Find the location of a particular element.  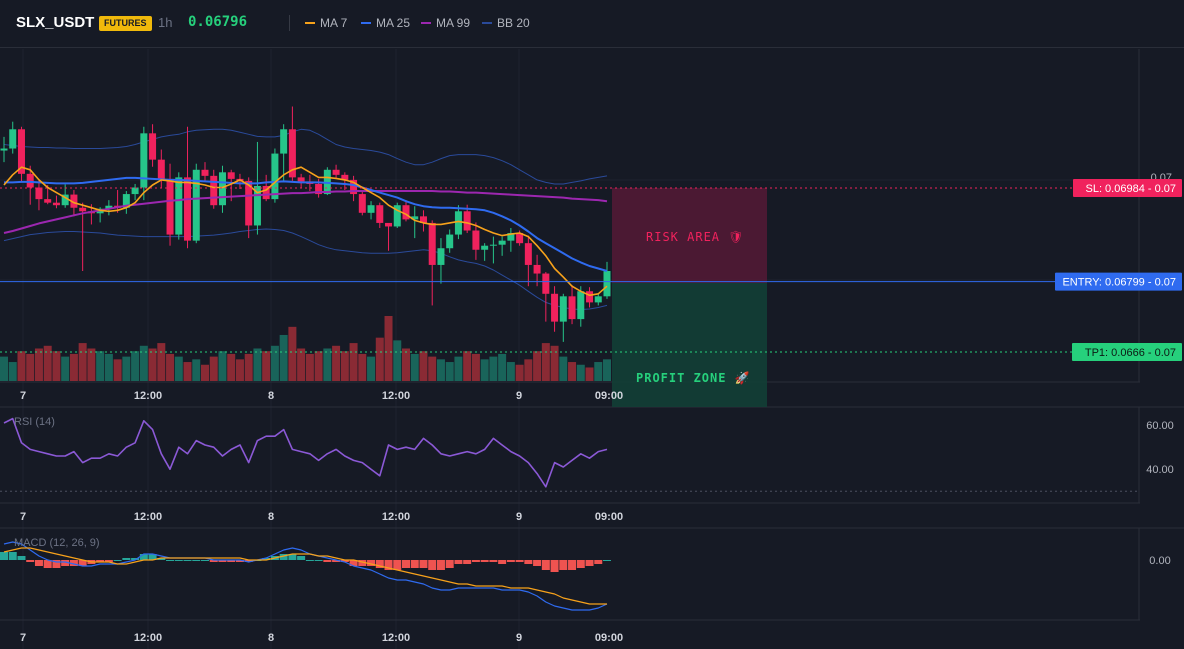

sl-label-bg is located at coordinates (1127, 188).